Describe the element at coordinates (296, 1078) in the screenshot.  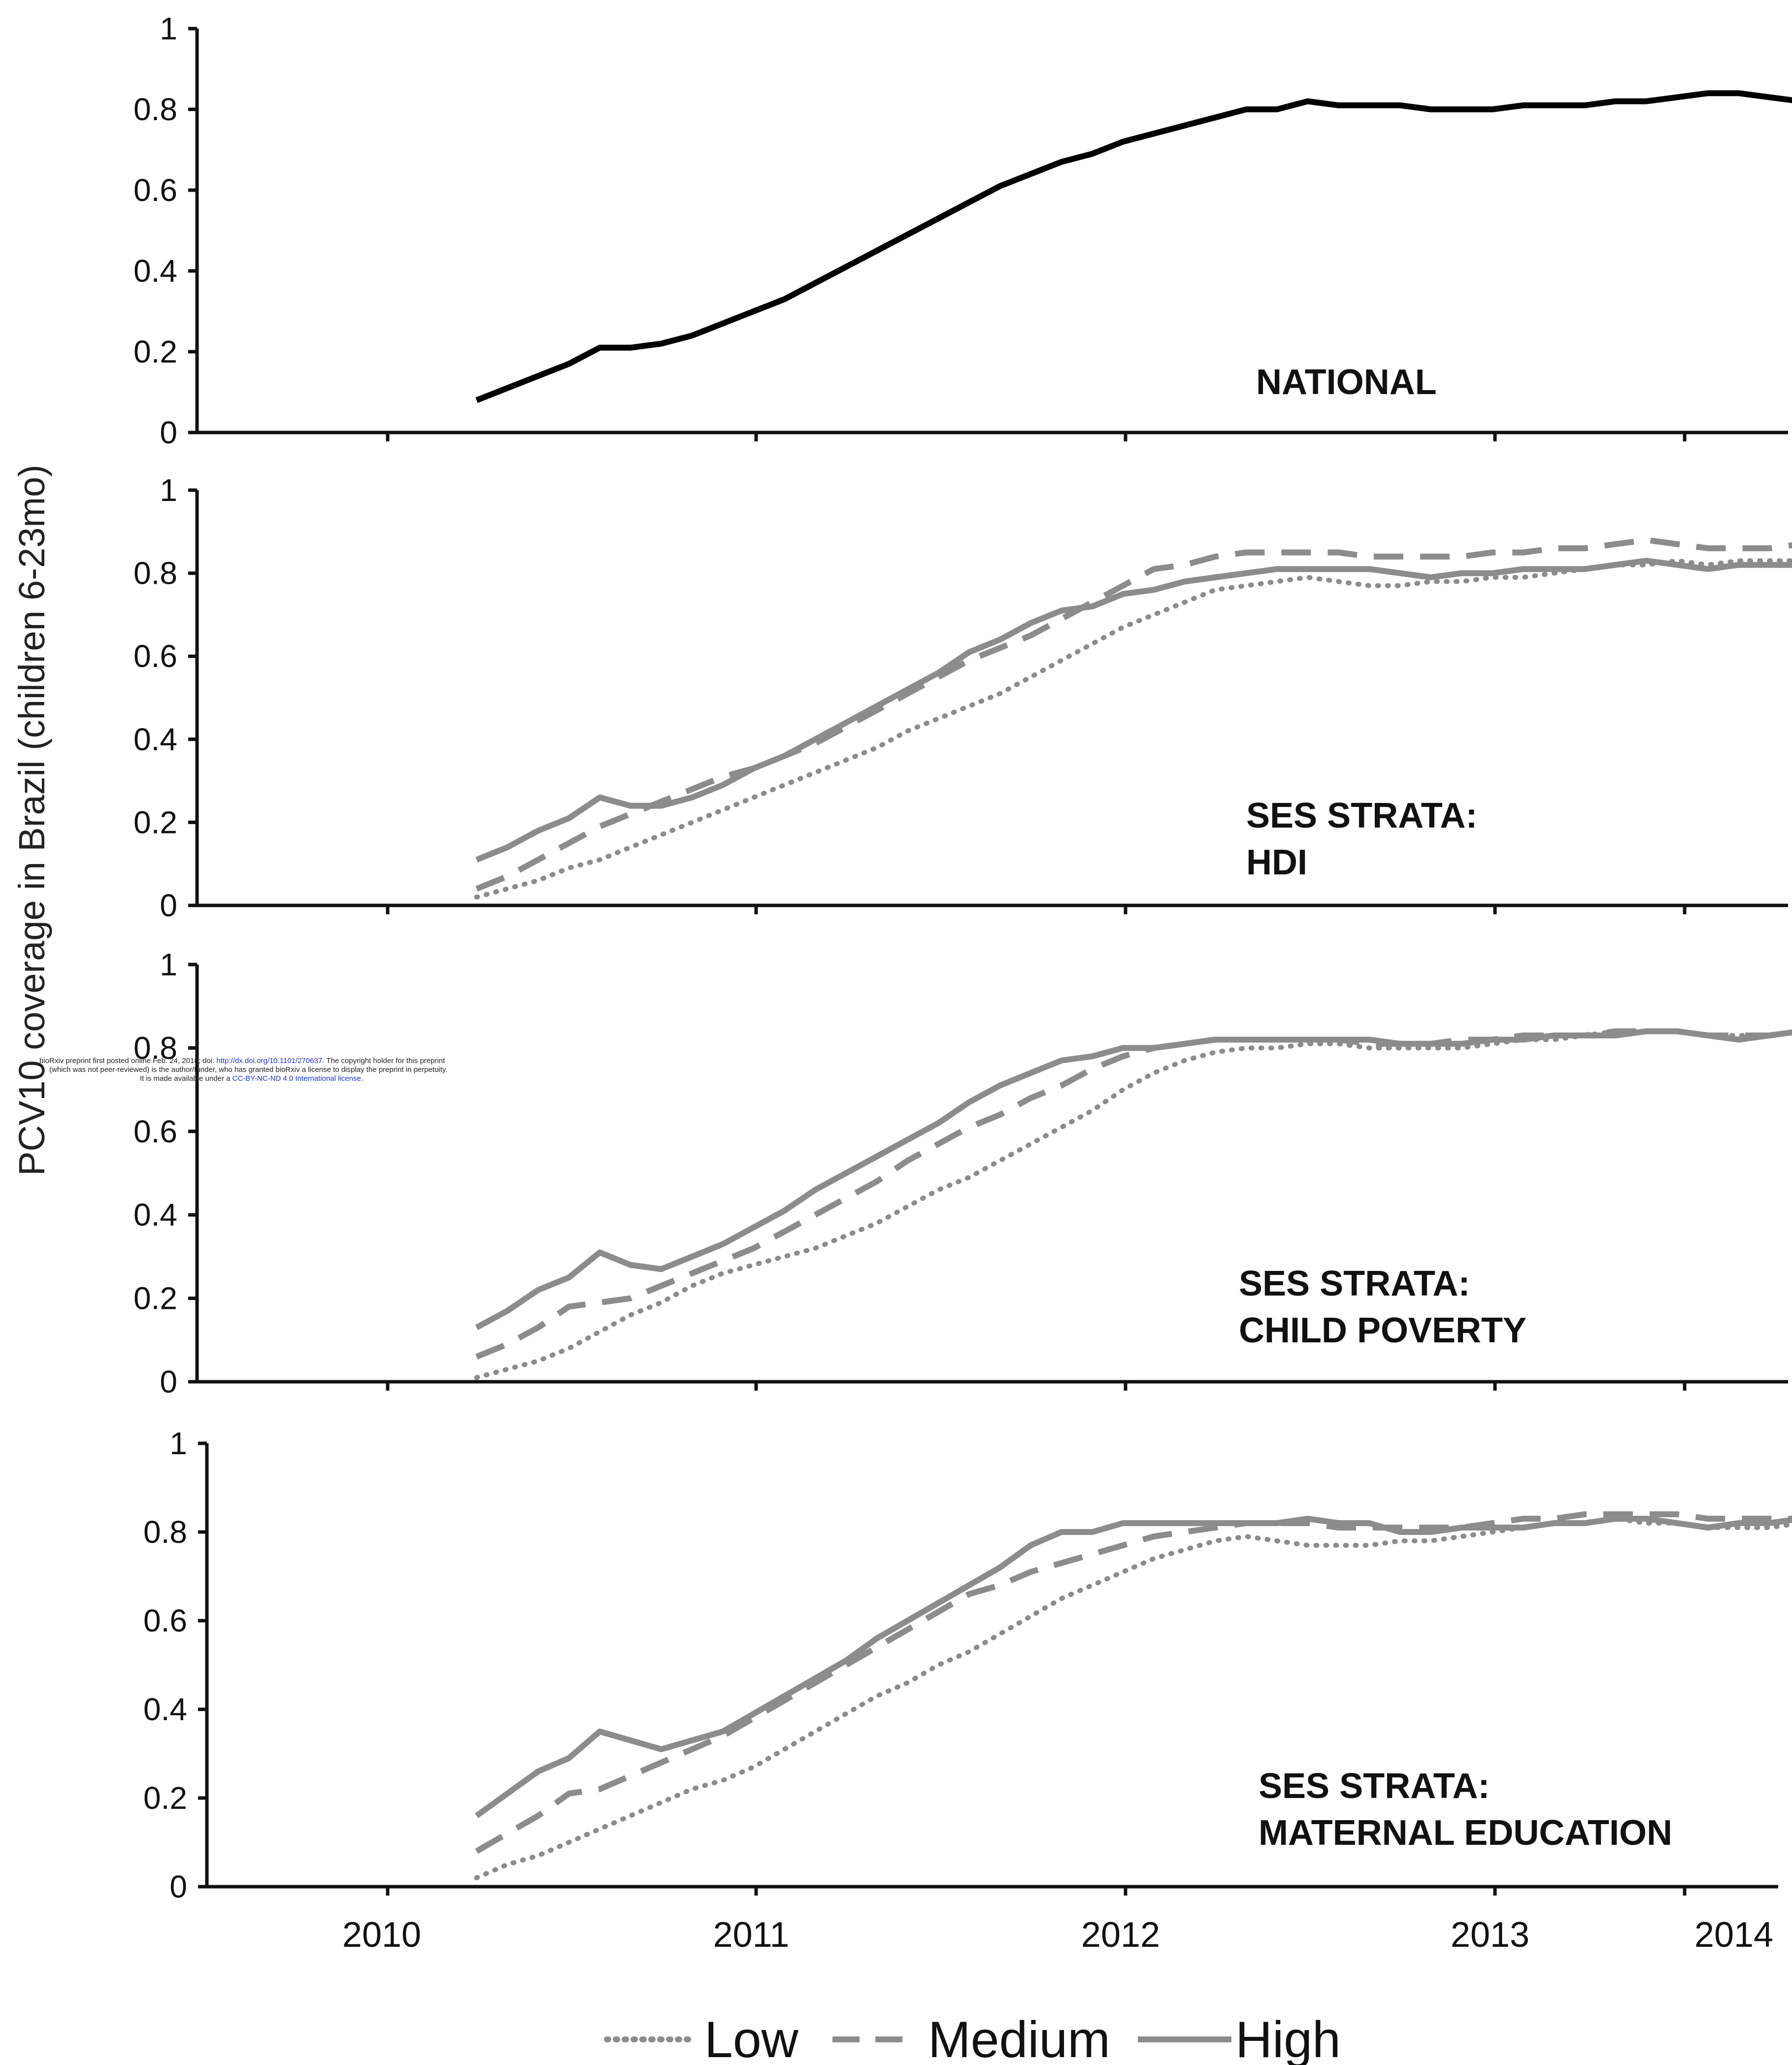
I see `watermark-license-link: CC-BY-NC-ND 4.0 International license` at that location.